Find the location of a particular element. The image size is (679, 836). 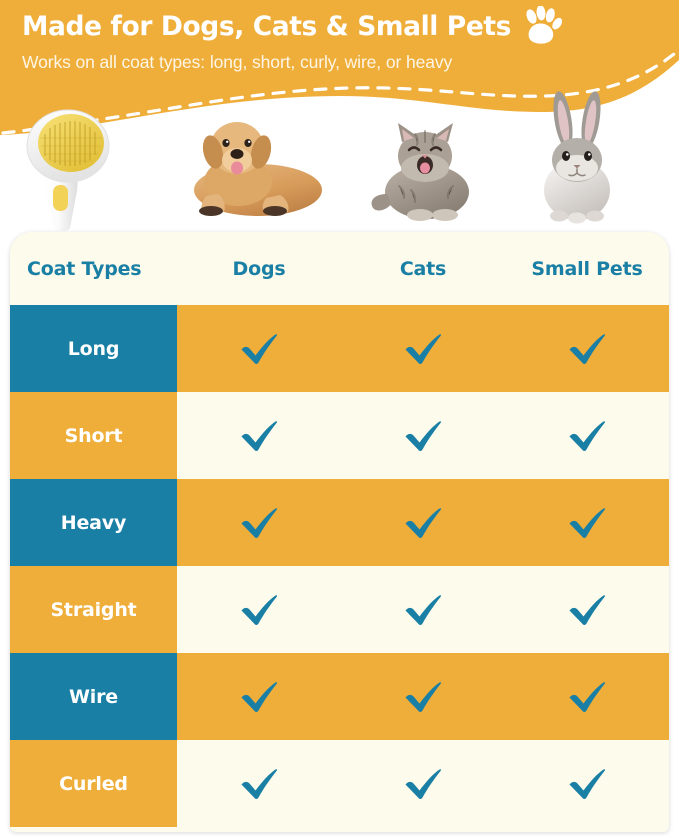

check-cell-short-dogs is located at coordinates (259, 435).